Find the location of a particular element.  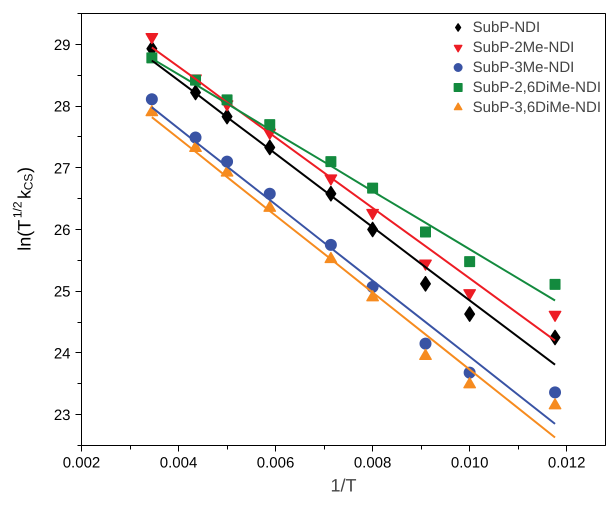

x-tick-label: 0.008 is located at coordinates (373, 463).